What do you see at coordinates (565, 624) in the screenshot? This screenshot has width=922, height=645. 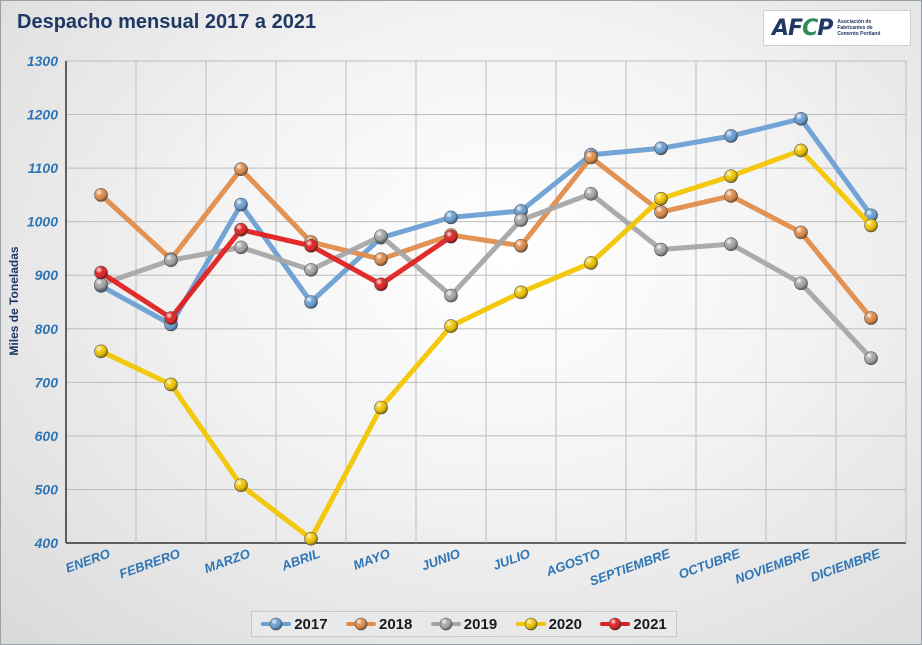 I see `legend-label: 2020` at bounding box center [565, 624].